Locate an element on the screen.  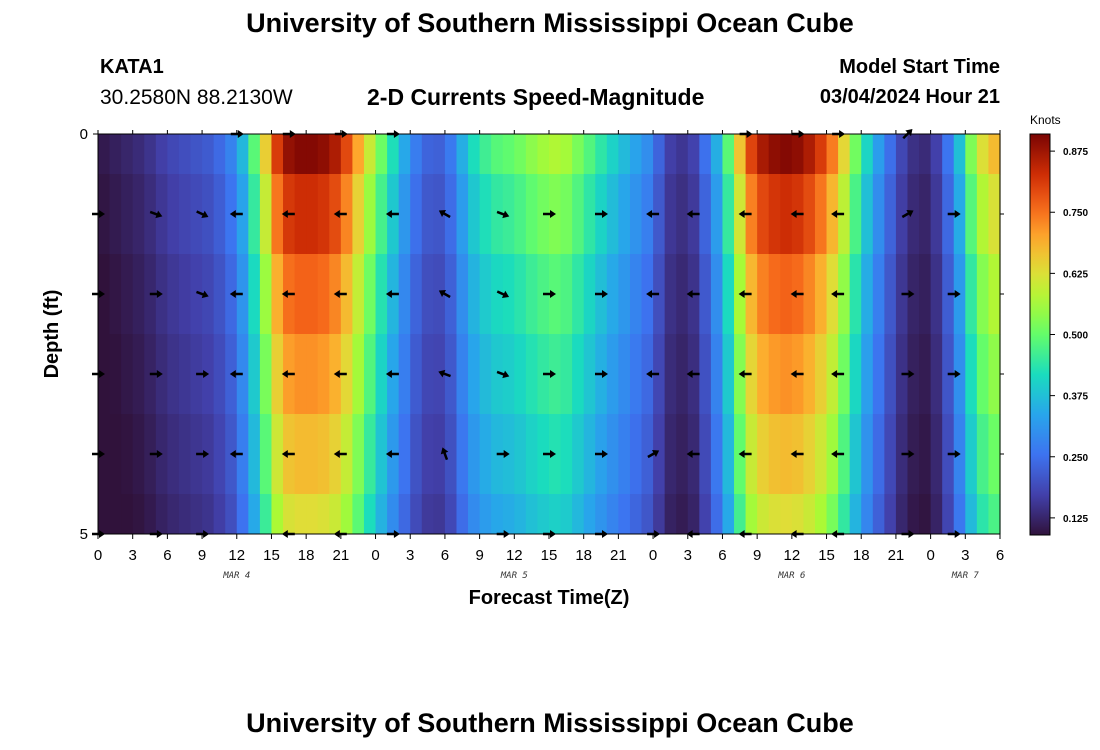
x-tick-label: 18 is located at coordinates (306, 555).